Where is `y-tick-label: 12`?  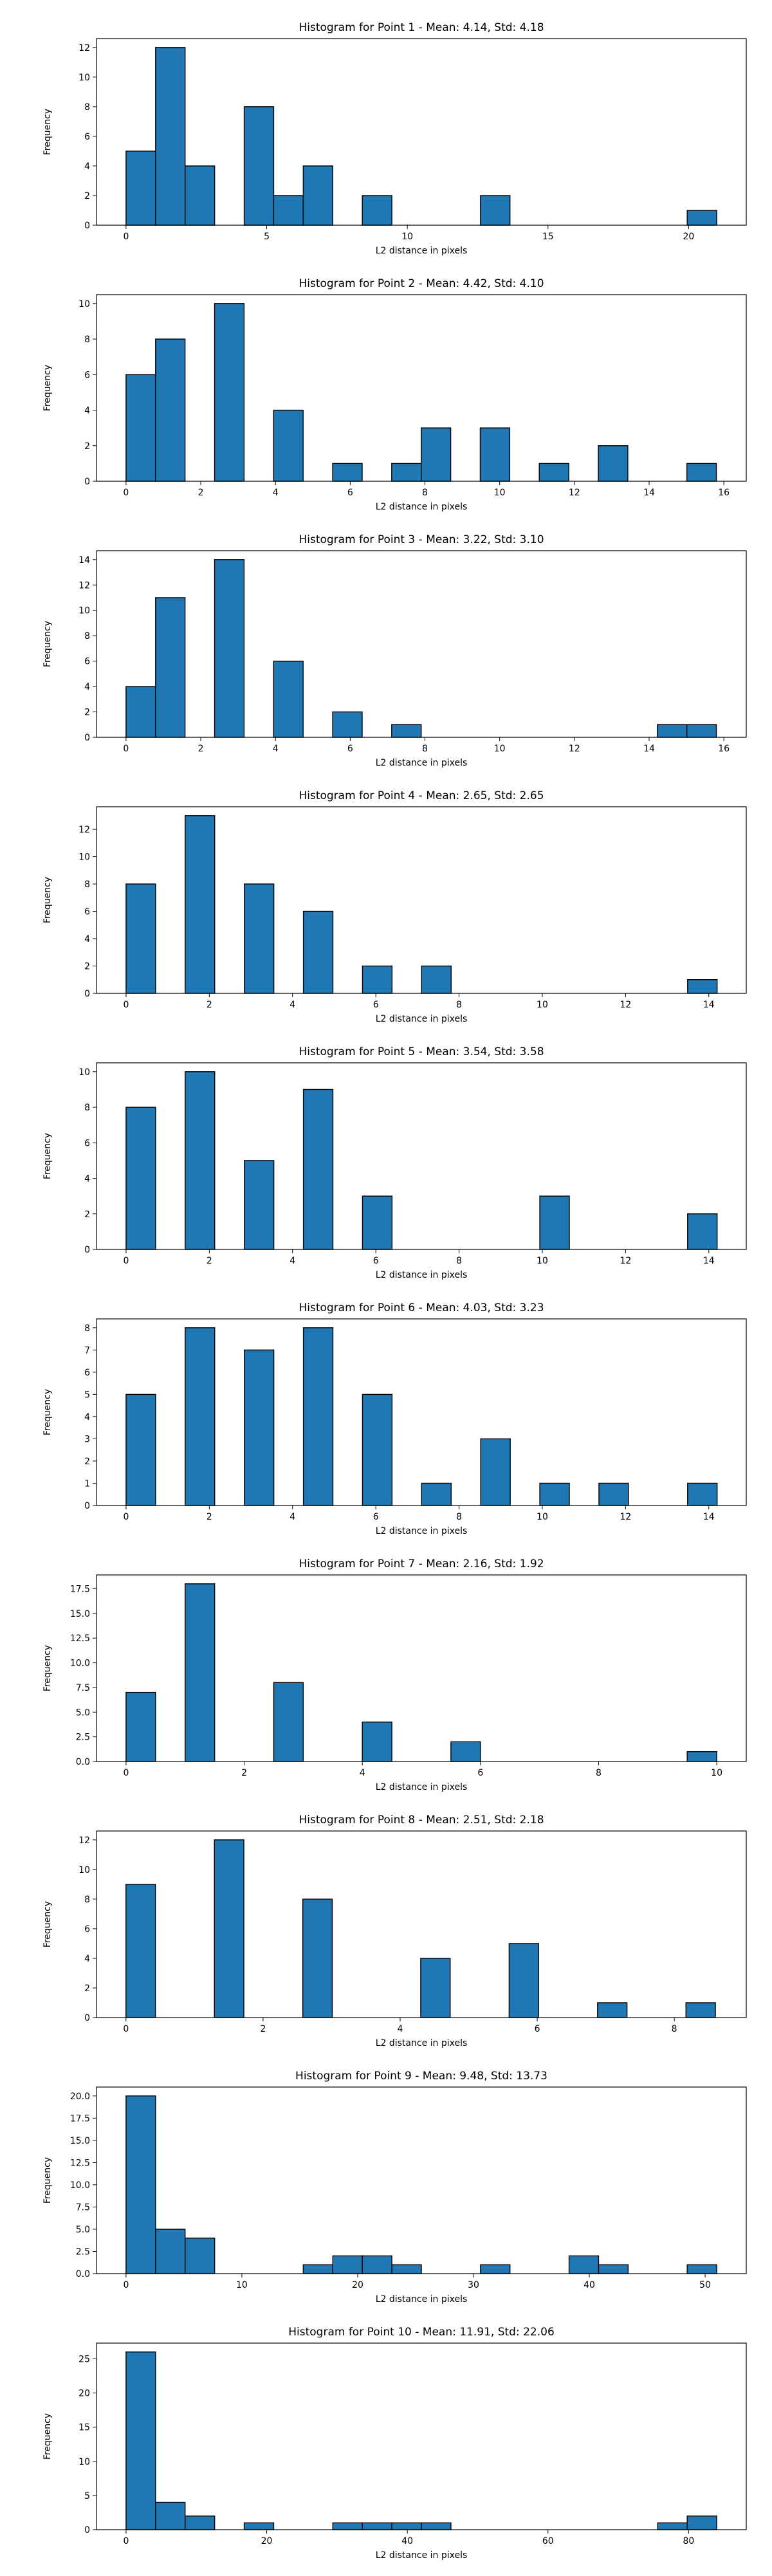 y-tick-label: 12 is located at coordinates (84, 1840).